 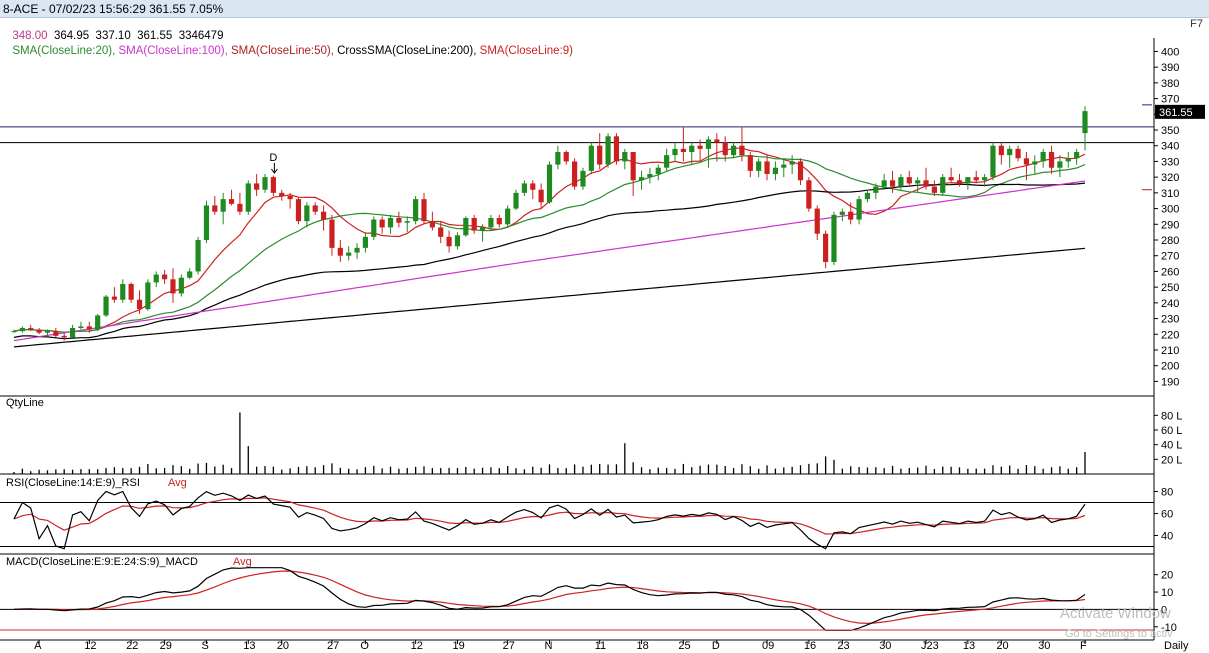 What do you see at coordinates (1170, 52) in the screenshot?
I see `price-tick-label: 400` at bounding box center [1170, 52].